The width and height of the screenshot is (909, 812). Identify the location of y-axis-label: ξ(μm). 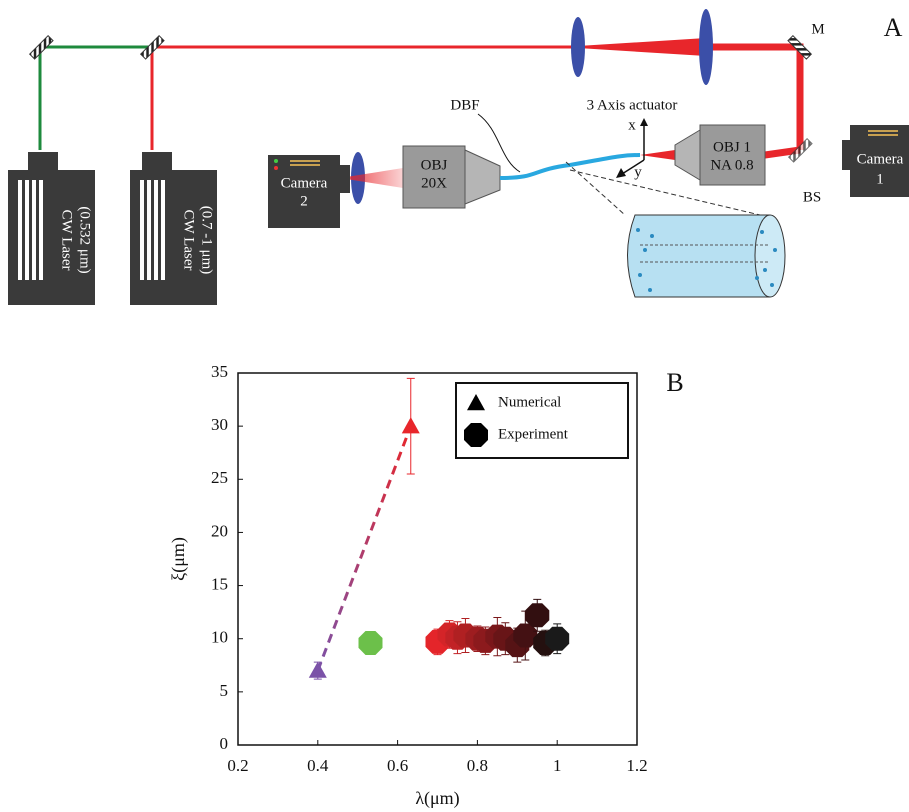
(178, 559).